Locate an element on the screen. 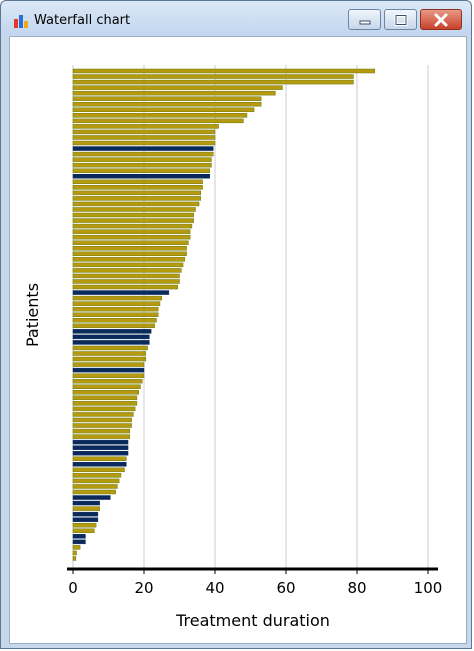 The width and height of the screenshot is (474, 651). close-icon is located at coordinates (441, 19).